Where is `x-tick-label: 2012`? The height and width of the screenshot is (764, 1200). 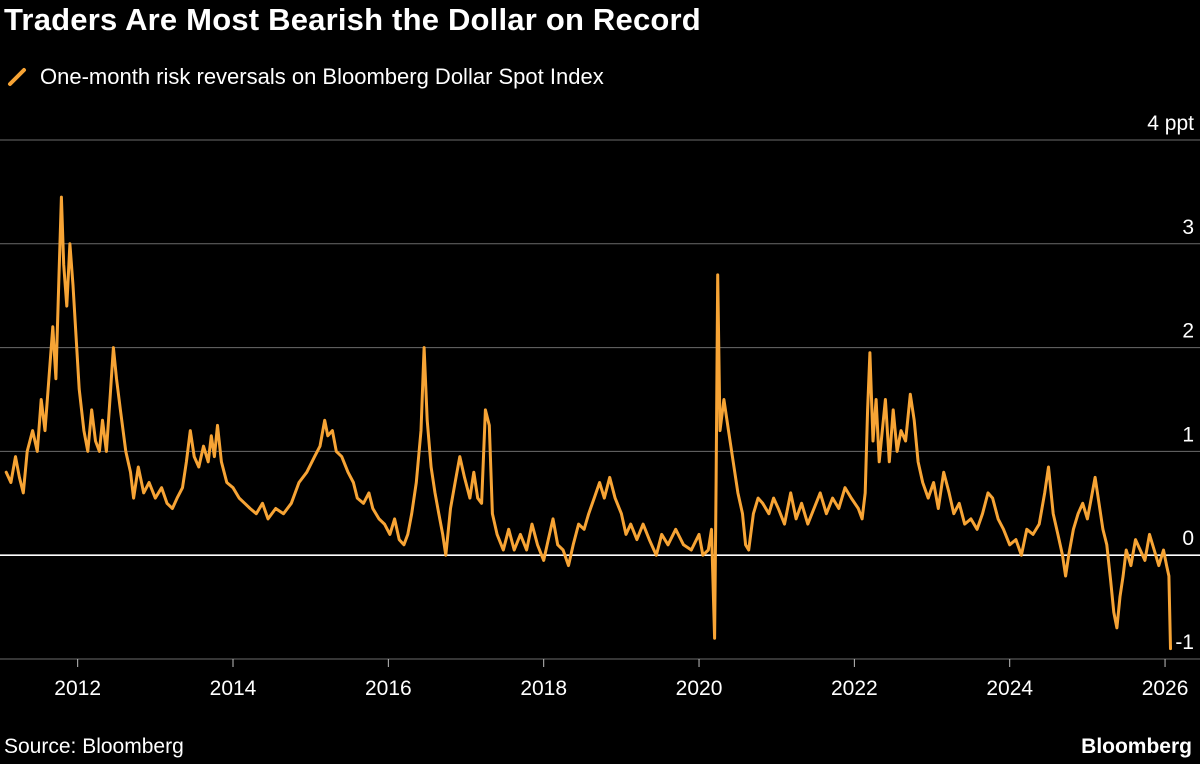 x-tick-label: 2012 is located at coordinates (77, 688).